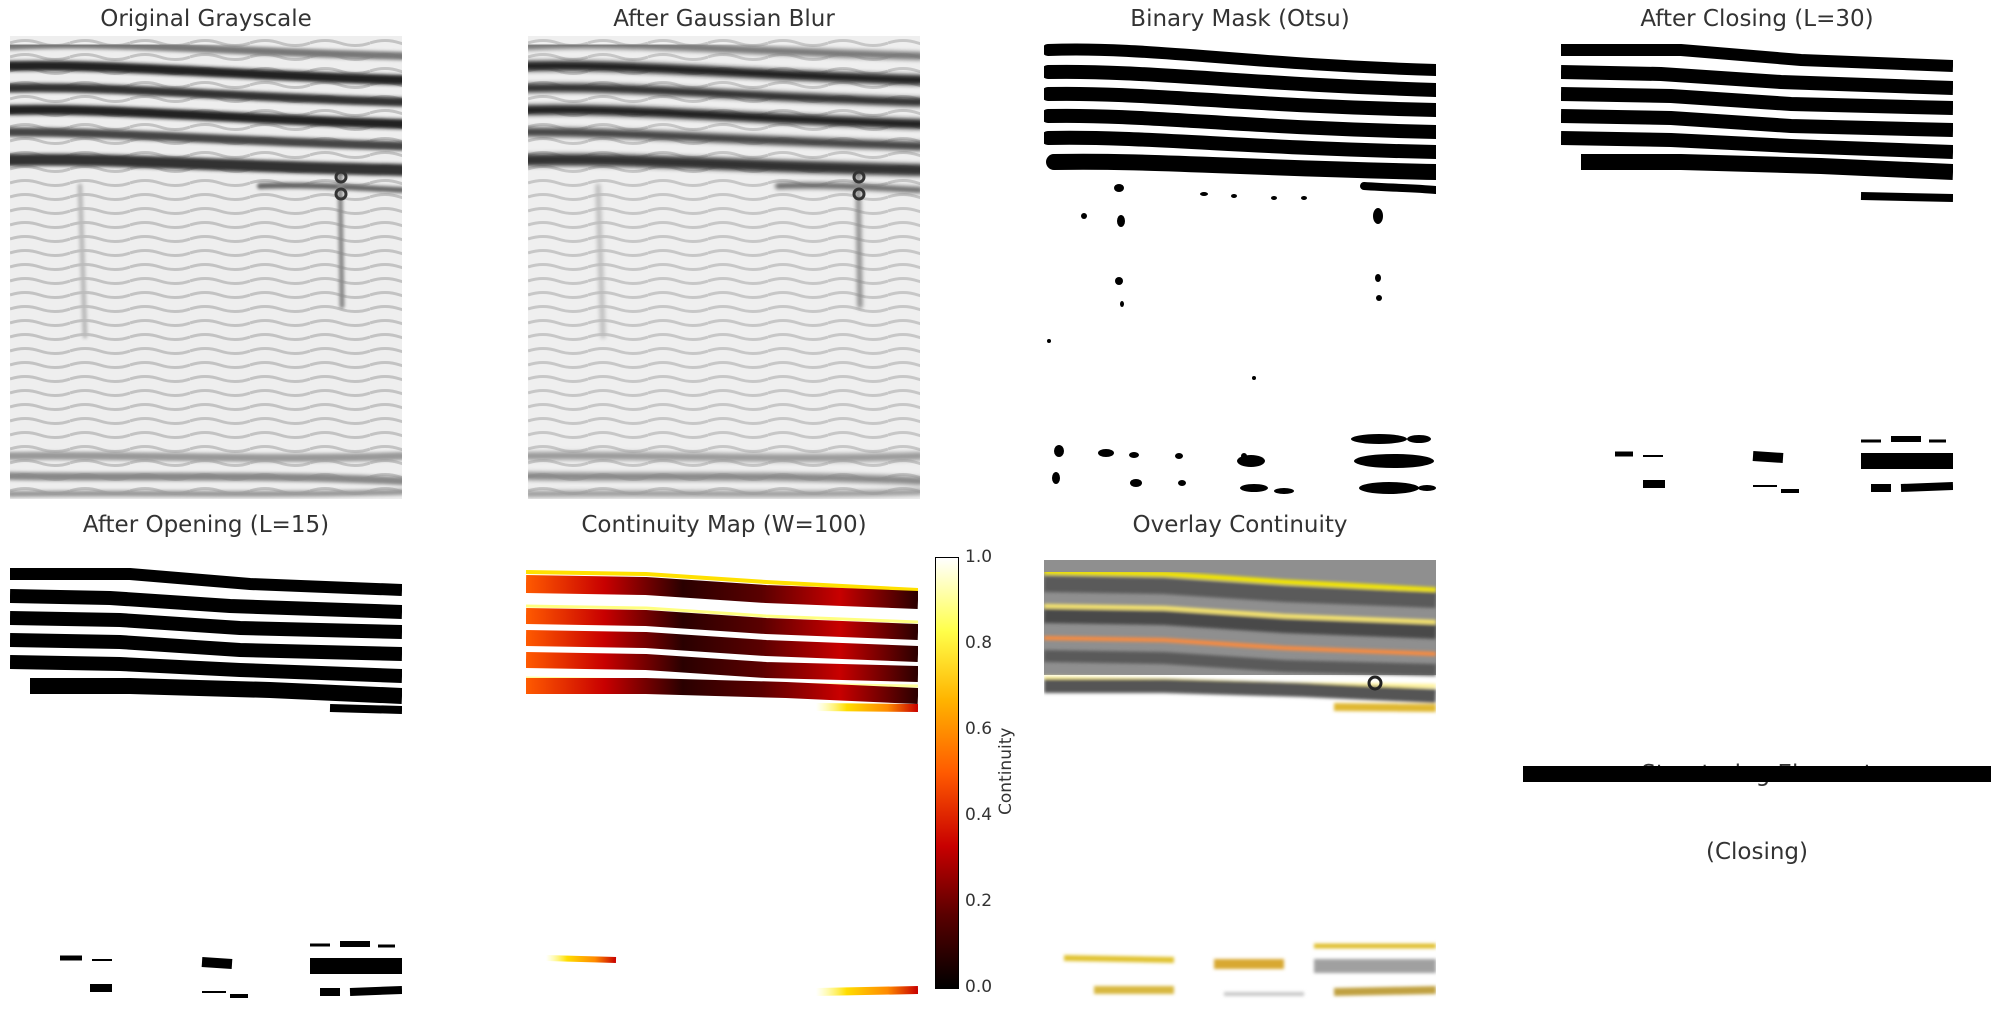 The width and height of the screenshot is (2000, 1014). What do you see at coordinates (724, 525) in the screenshot?
I see `title-continuity-map: Continuity Map (W=100)` at bounding box center [724, 525].